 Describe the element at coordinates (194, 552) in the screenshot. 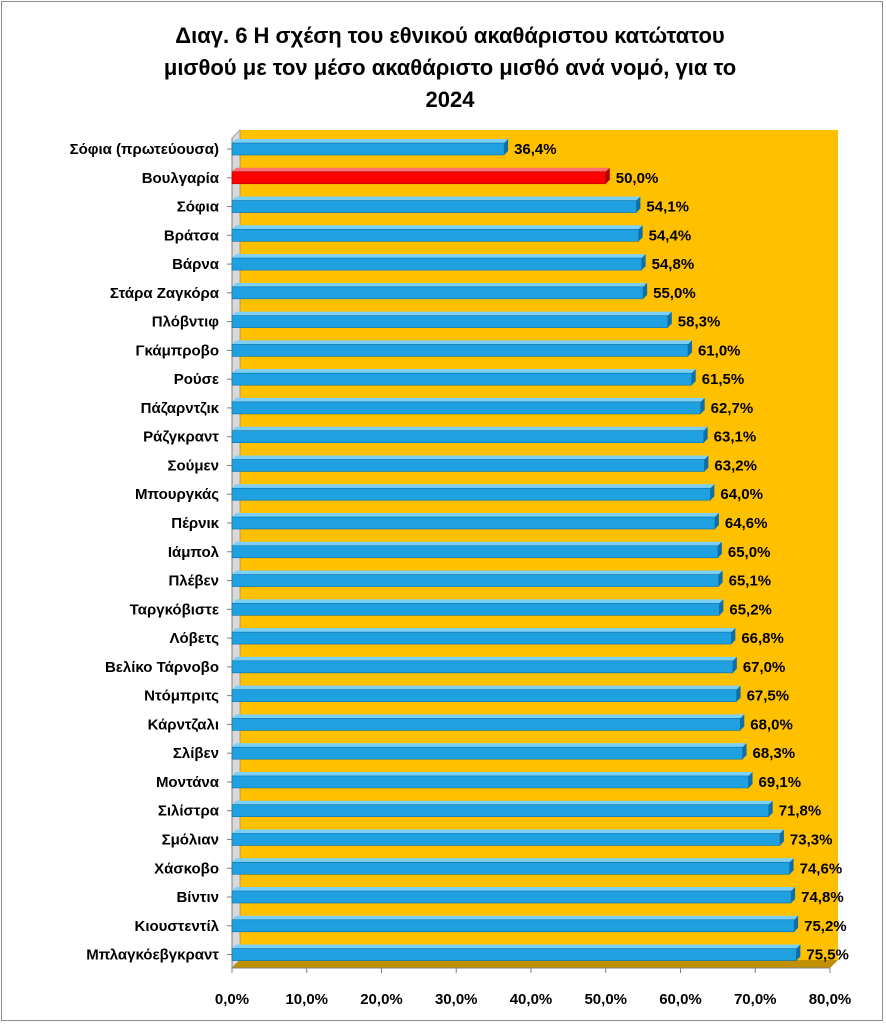

I see `category-label: Ιάμπολ` at that location.